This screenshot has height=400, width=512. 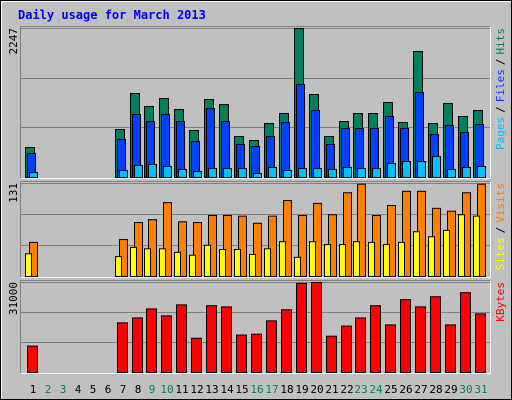 I want to click on x-tick-label: 20, so click(x=316, y=389).